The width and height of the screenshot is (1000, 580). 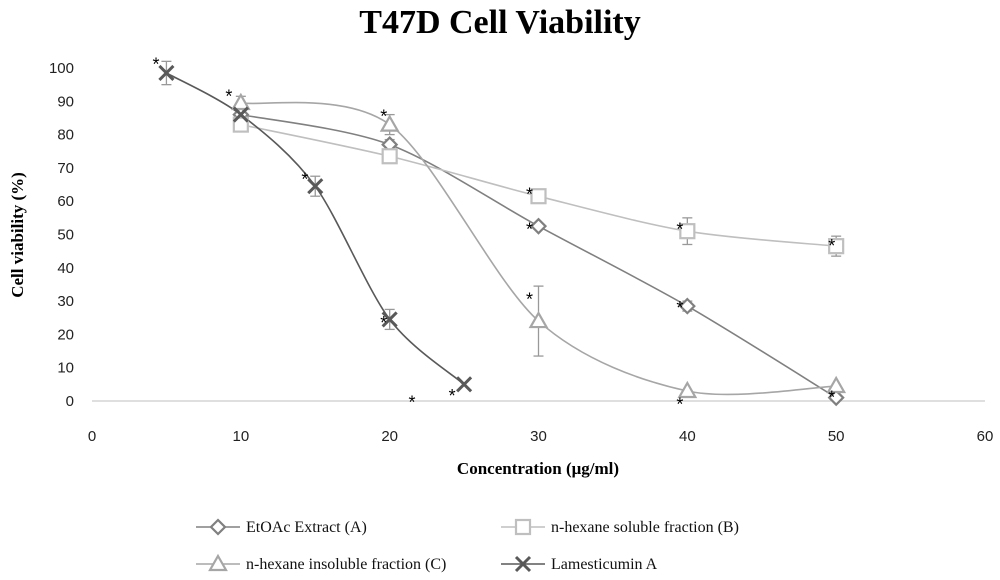 I want to click on x-tick-label: 20, so click(x=389, y=436).